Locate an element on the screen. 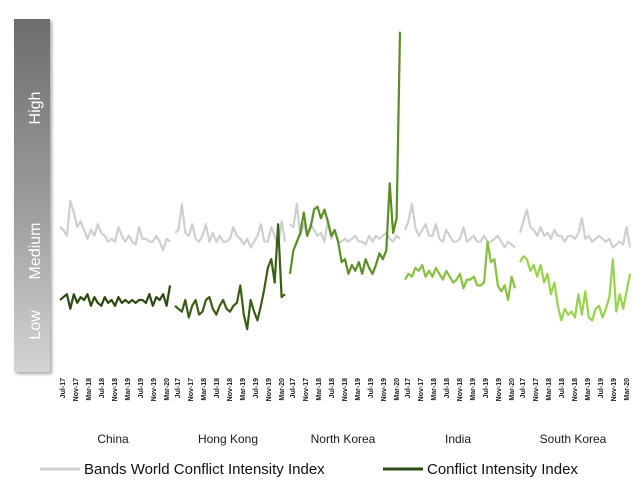 The height and width of the screenshot is (483, 639). band-label-high: High is located at coordinates (35, 108).